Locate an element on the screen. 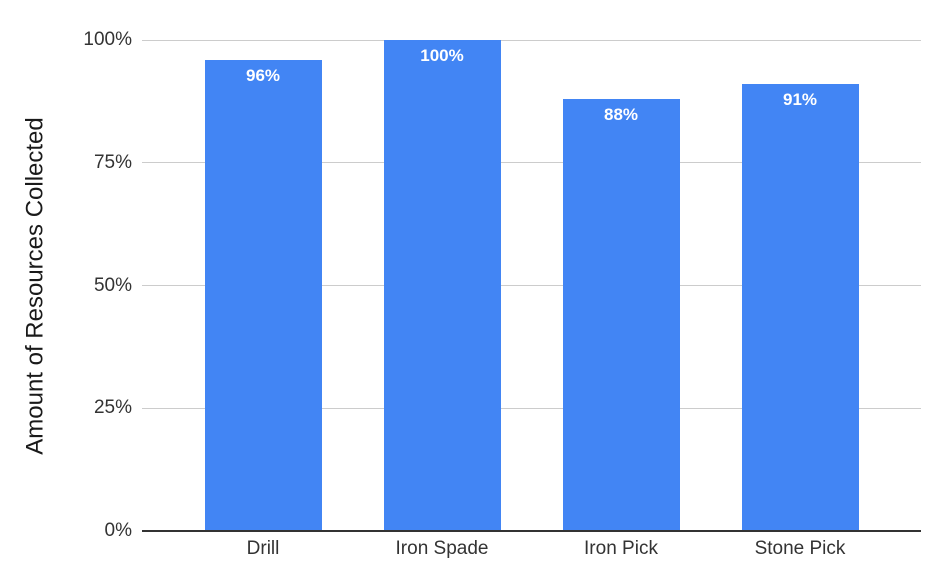 This screenshot has width=950, height=586. x-category-label: Drill is located at coordinates (263, 548).